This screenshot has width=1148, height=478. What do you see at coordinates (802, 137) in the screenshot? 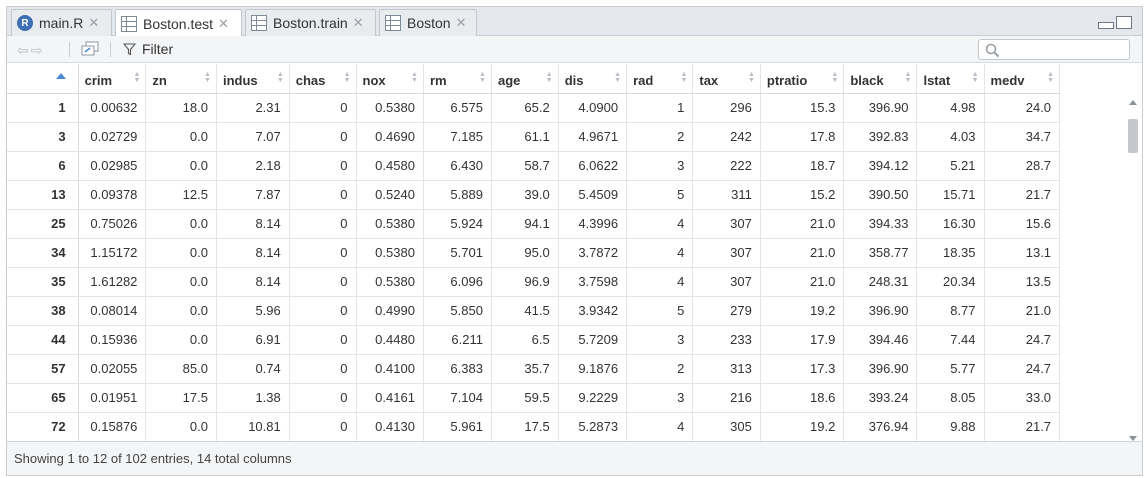
I see `cell-ptratio: 17.8` at bounding box center [802, 137].